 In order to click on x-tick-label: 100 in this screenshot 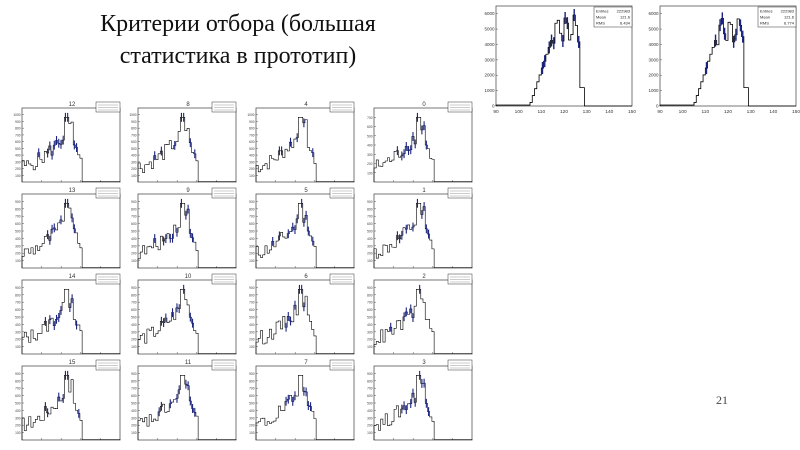, I will do `click(519, 112)`.